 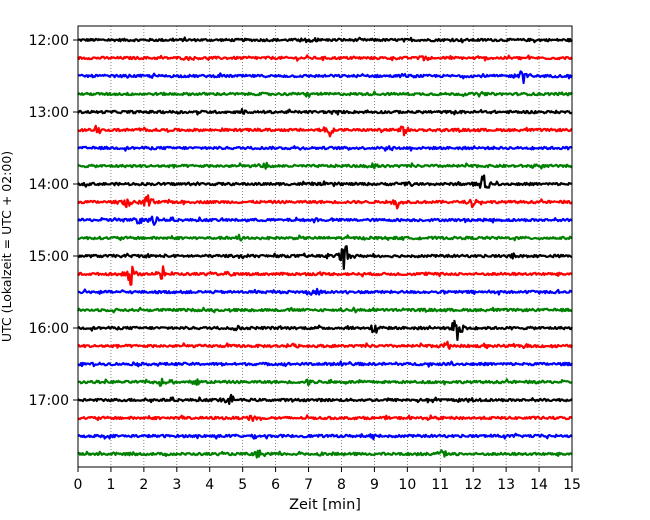 I want to click on x-tick-label: 4, so click(x=209, y=485).